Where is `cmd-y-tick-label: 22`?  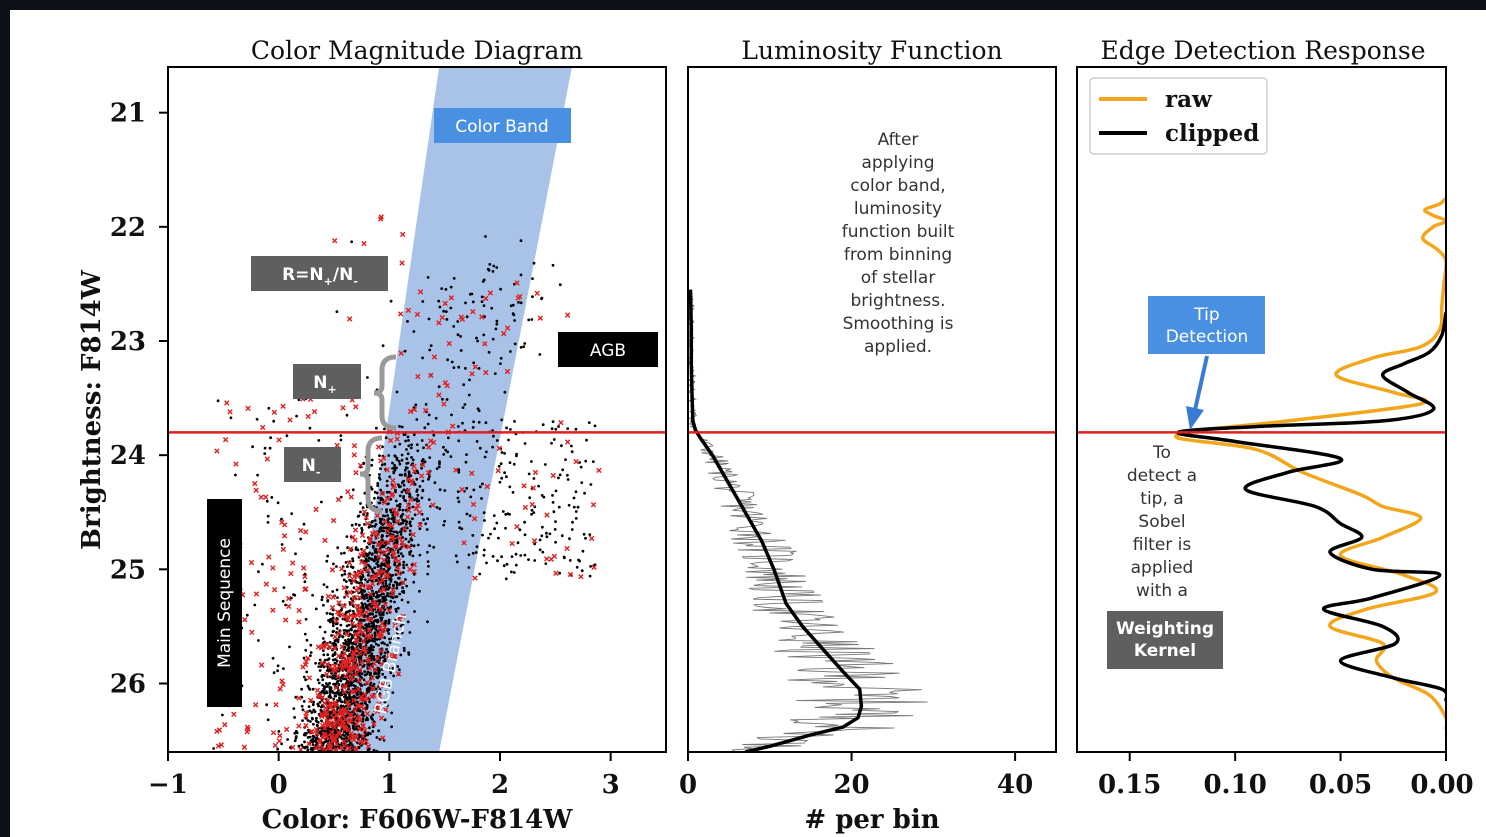 cmd-y-tick-label: 22 is located at coordinates (128, 228).